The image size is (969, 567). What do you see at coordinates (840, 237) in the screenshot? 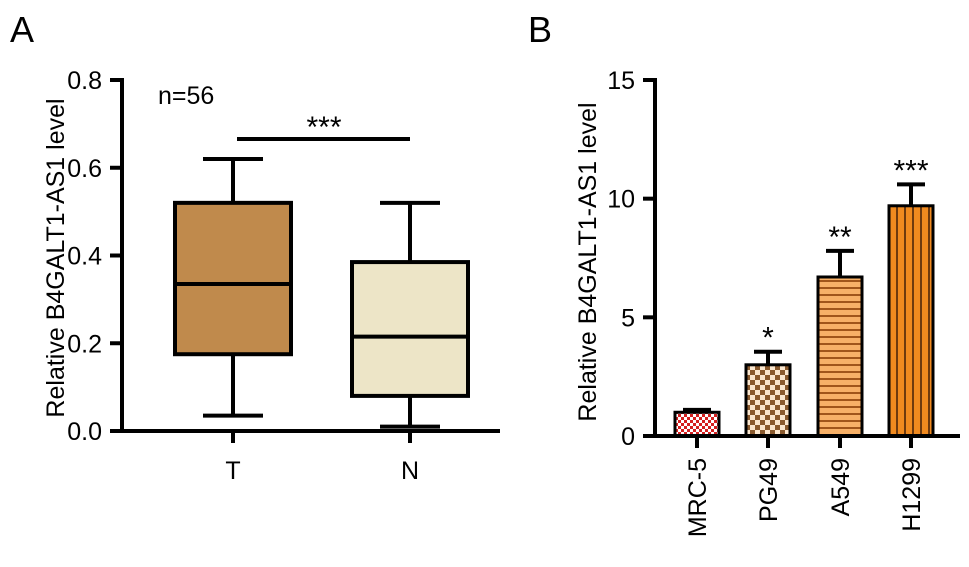
I see `significance-stars: **` at bounding box center [840, 237].